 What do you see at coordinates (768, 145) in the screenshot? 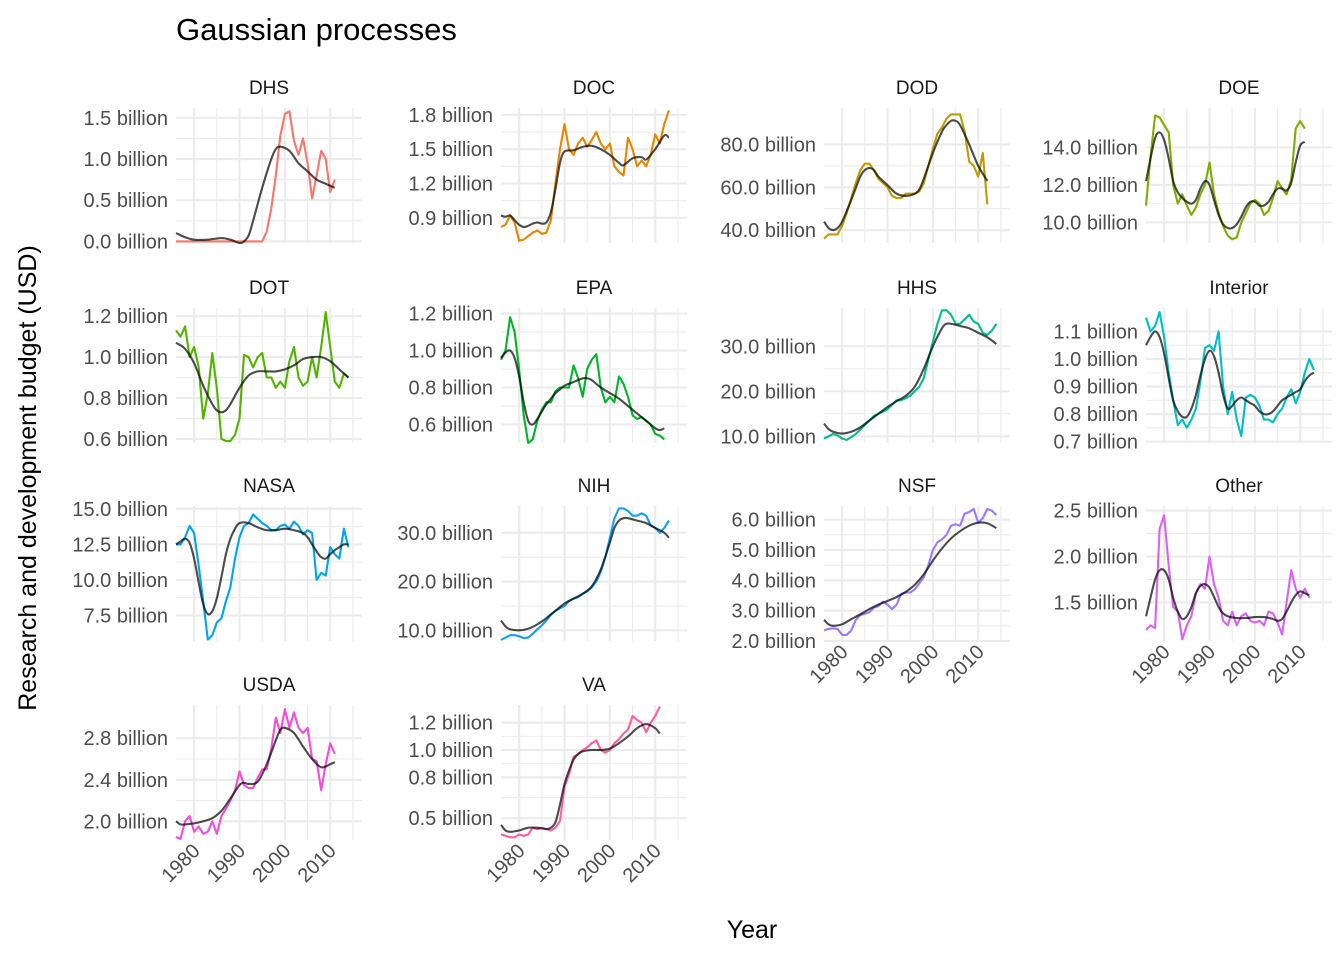
I see `y-tick-label: 80.0 billion` at bounding box center [768, 145].